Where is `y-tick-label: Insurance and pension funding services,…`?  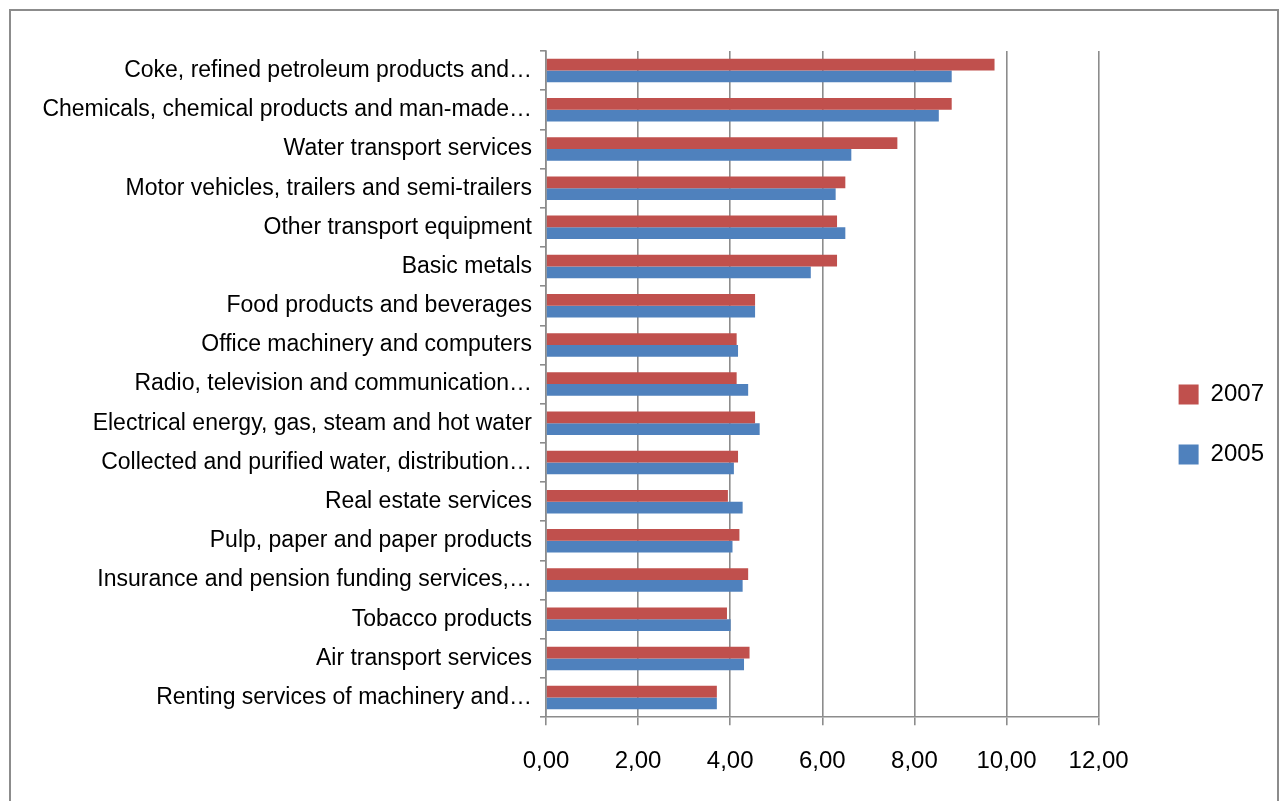
y-tick-label: Insurance and pension funding services,… is located at coordinates (314, 578).